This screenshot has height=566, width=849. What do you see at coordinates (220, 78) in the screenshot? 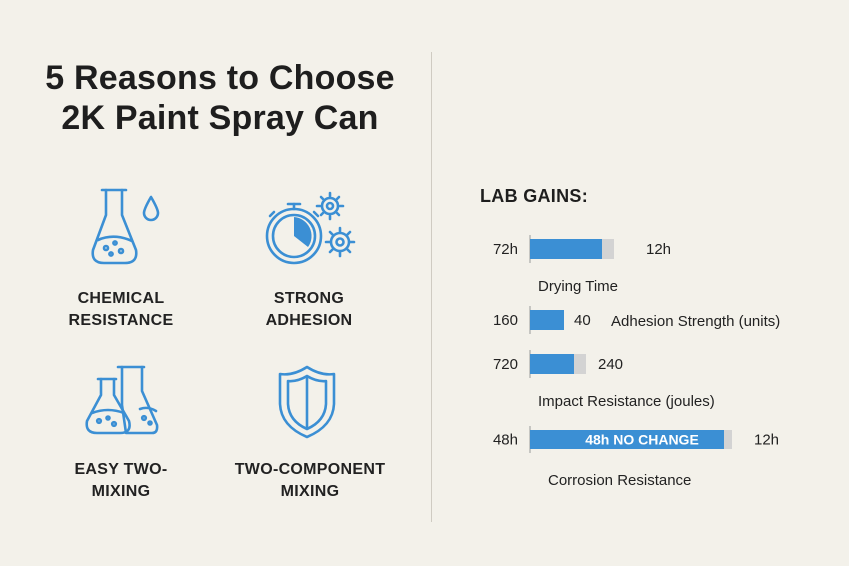
I see `title-line-1: 5 Reasons to Choose` at bounding box center [220, 78].